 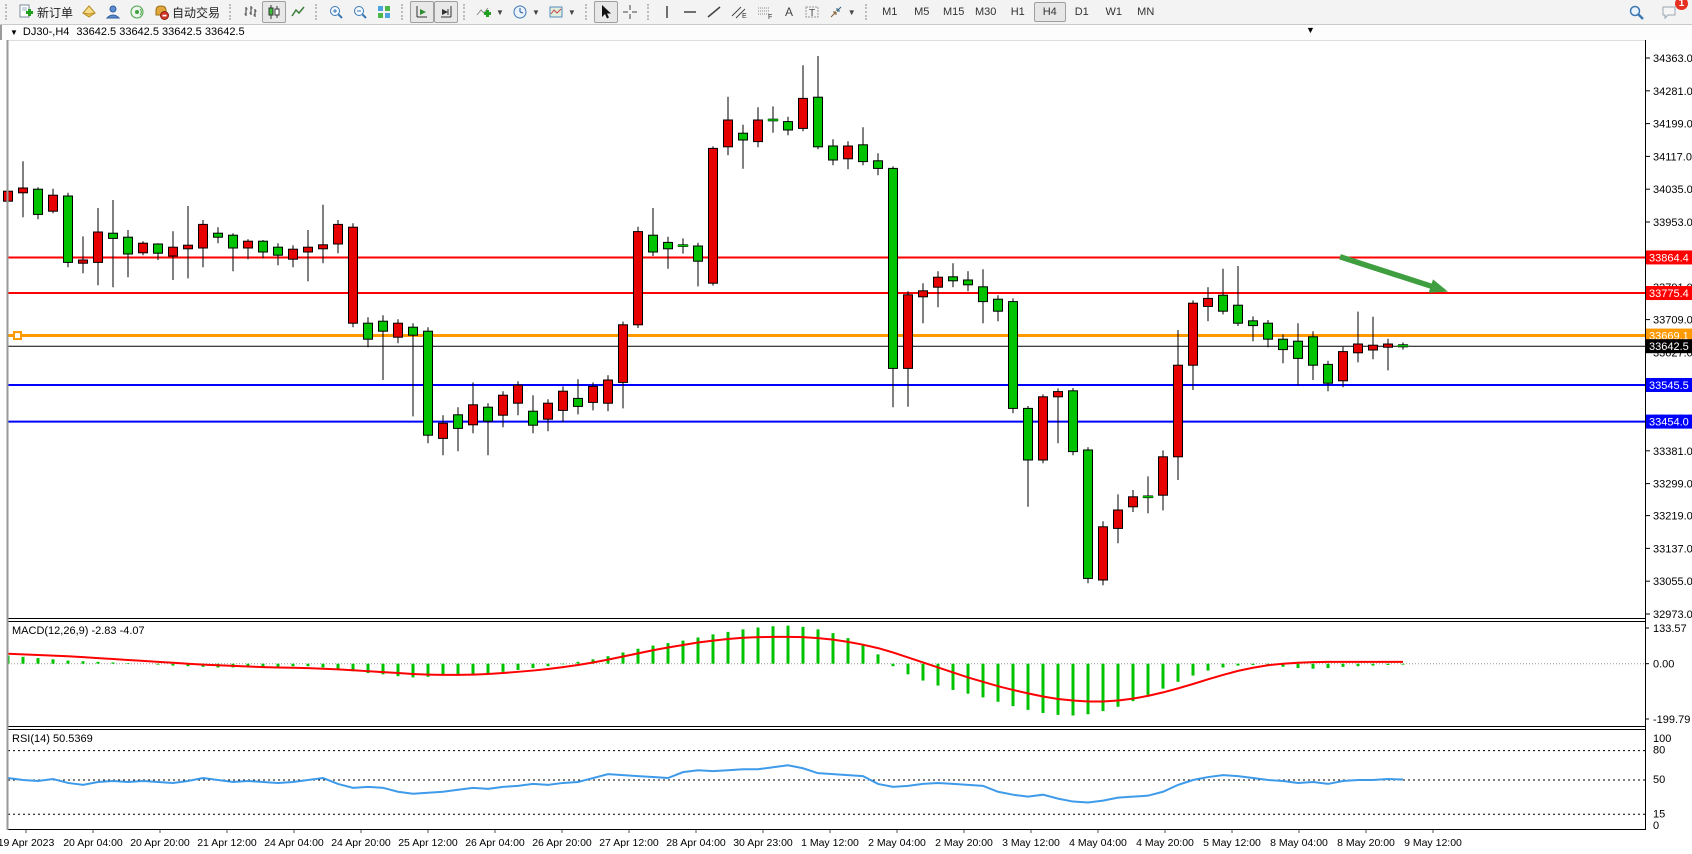 I want to click on tile-windows-button, so click(x=384, y=12).